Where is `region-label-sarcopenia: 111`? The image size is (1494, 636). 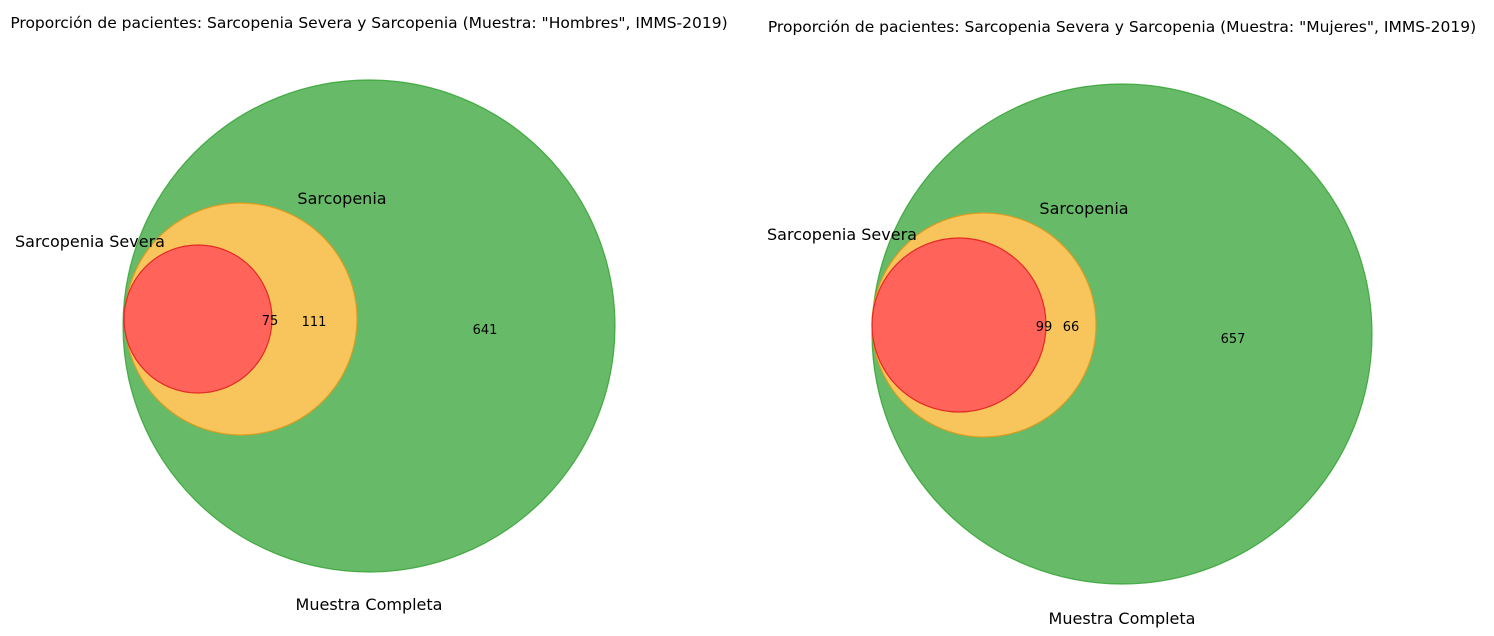 region-label-sarcopenia: 111 is located at coordinates (314, 322).